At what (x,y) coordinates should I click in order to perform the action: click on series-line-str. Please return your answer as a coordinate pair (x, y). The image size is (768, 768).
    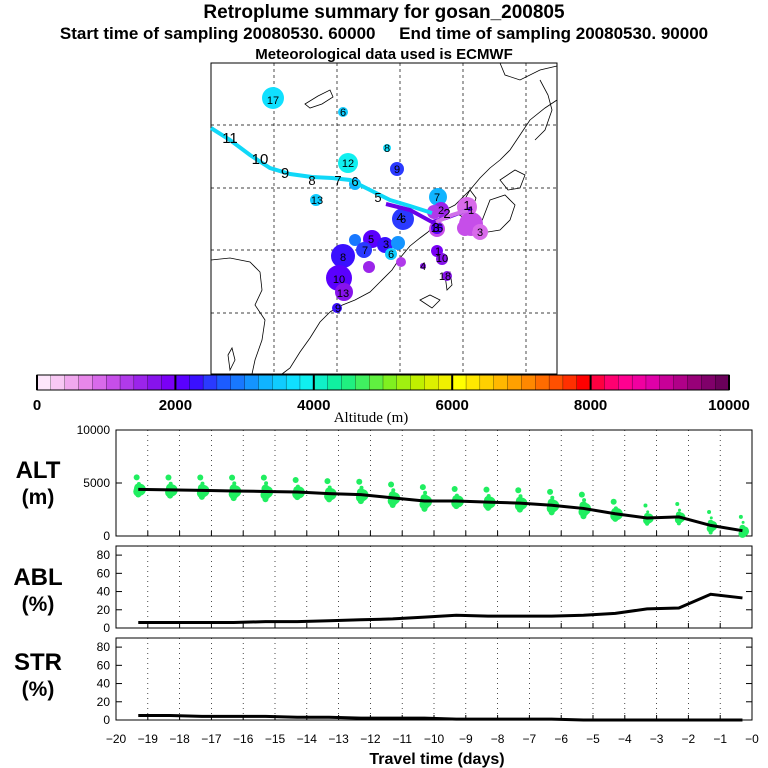
    Looking at the image, I should click on (440, 717).